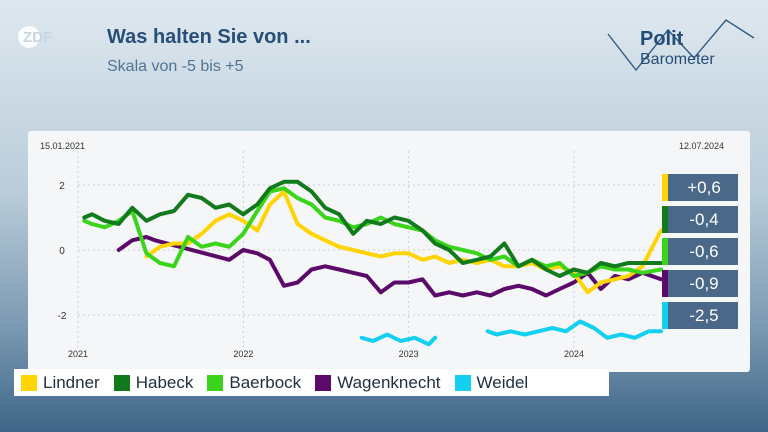 The height and width of the screenshot is (432, 768). I want to click on legend-item-baerbock: Baerbock, so click(254, 383).